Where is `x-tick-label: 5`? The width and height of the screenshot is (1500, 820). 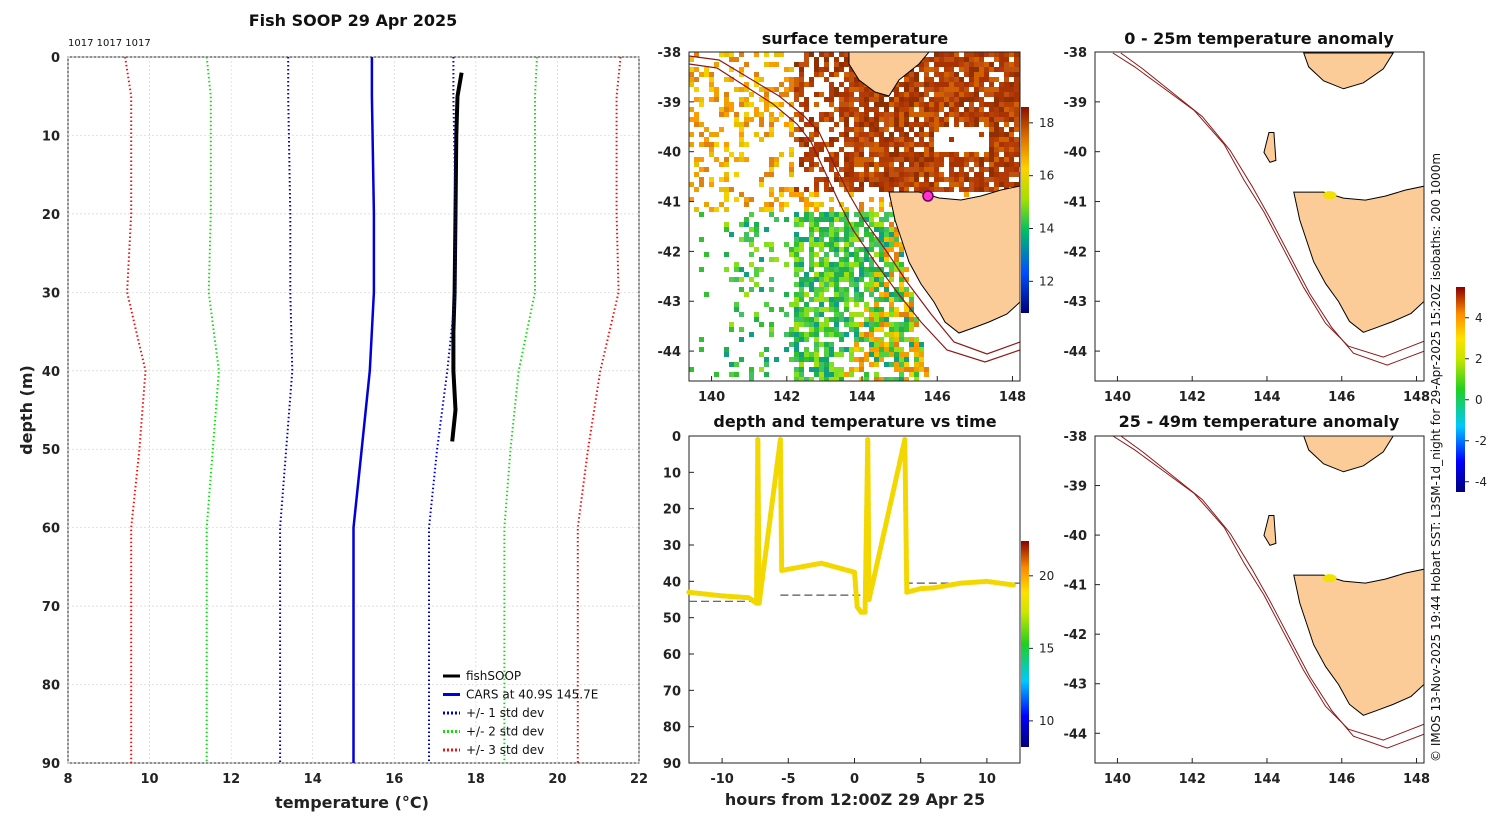 x-tick-label: 5 is located at coordinates (920, 779).